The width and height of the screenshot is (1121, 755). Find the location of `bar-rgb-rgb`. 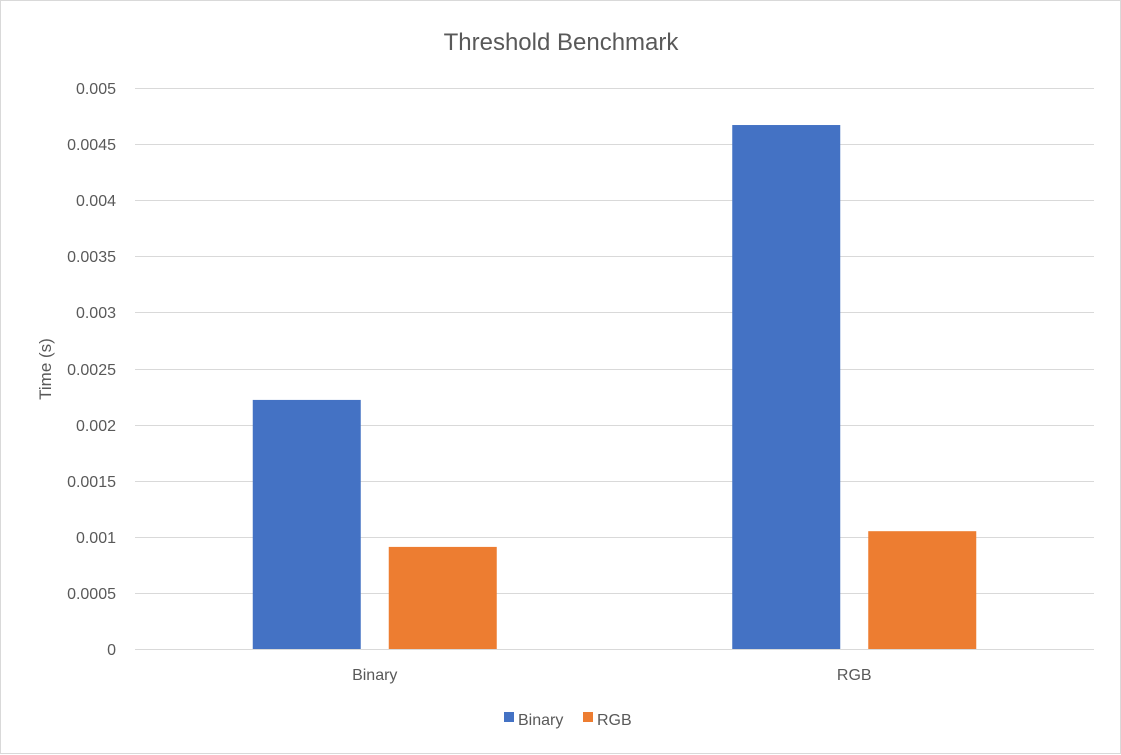

bar-rgb-rgb is located at coordinates (922, 590).